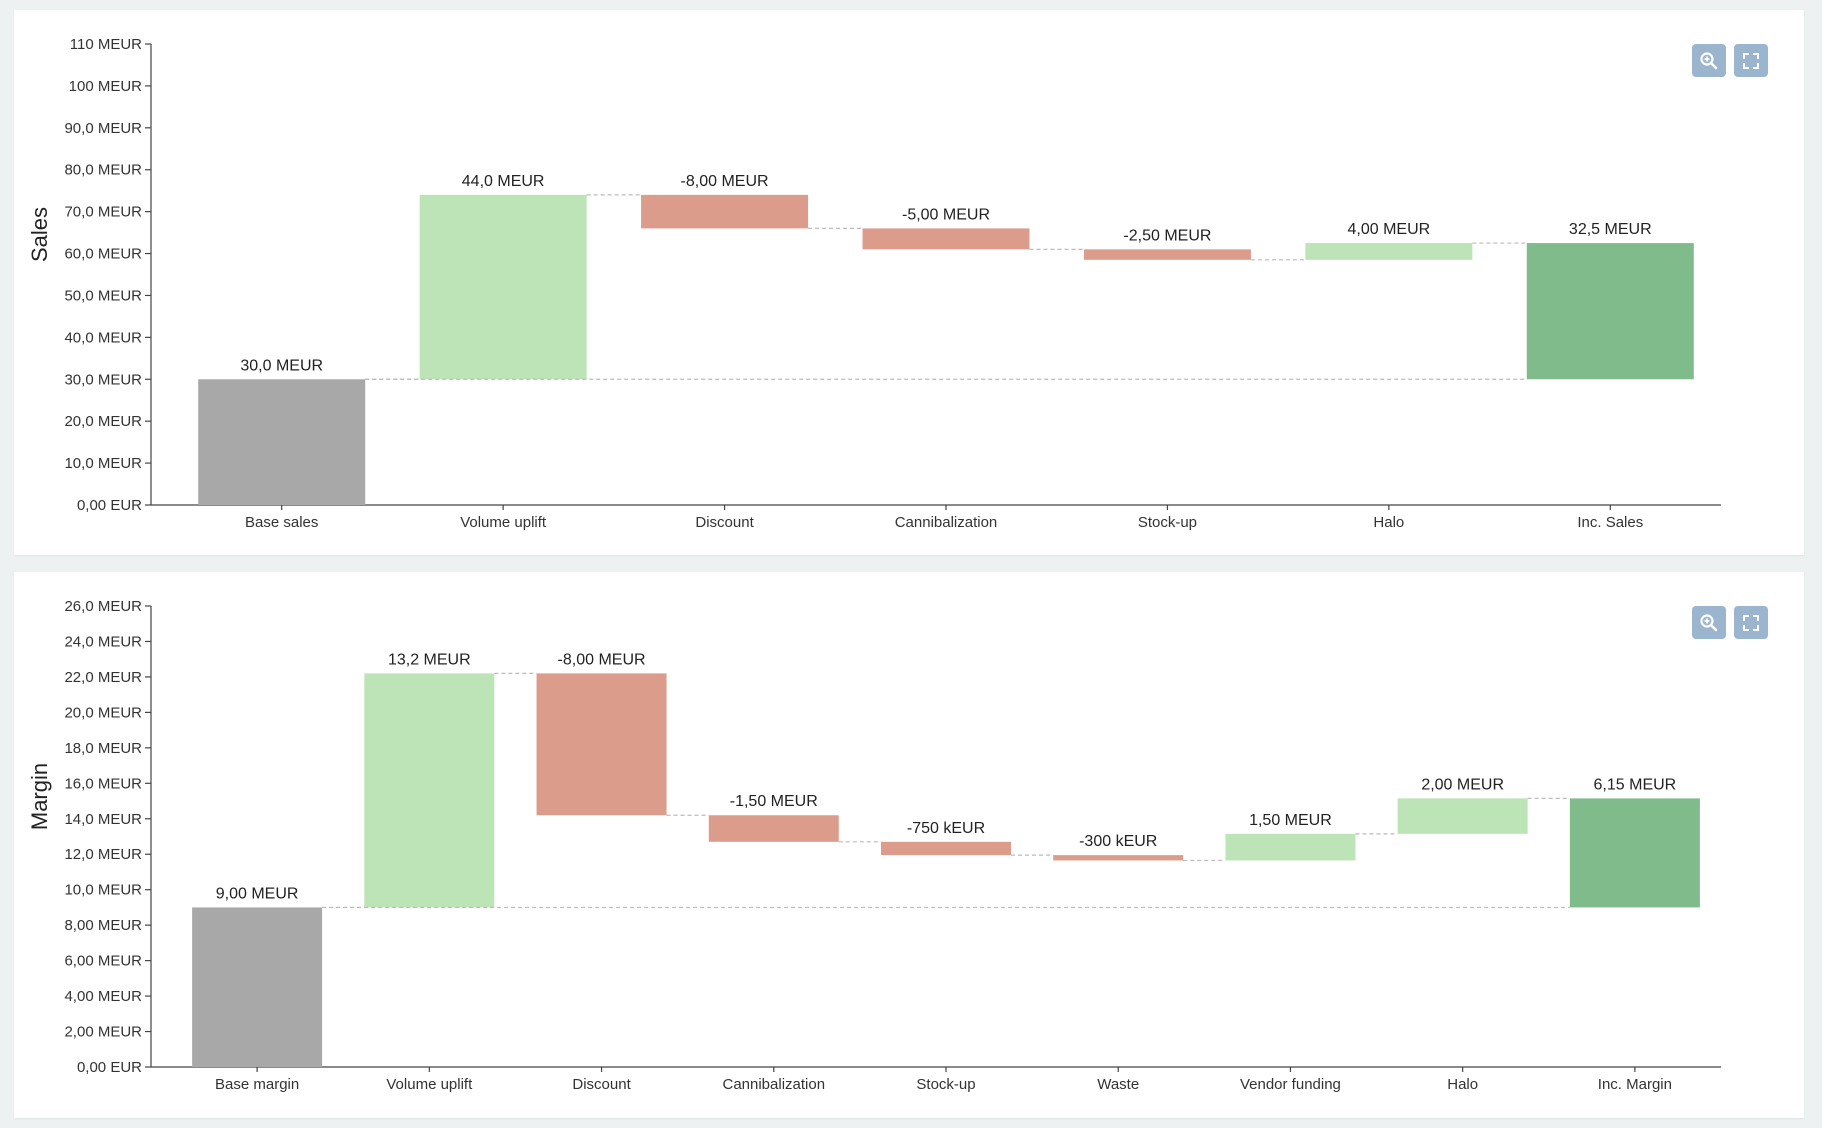 This screenshot has height=1128, width=1822. Describe the element at coordinates (429, 659) in the screenshot. I see `bar-value-label: 13,2 MEUR` at that location.